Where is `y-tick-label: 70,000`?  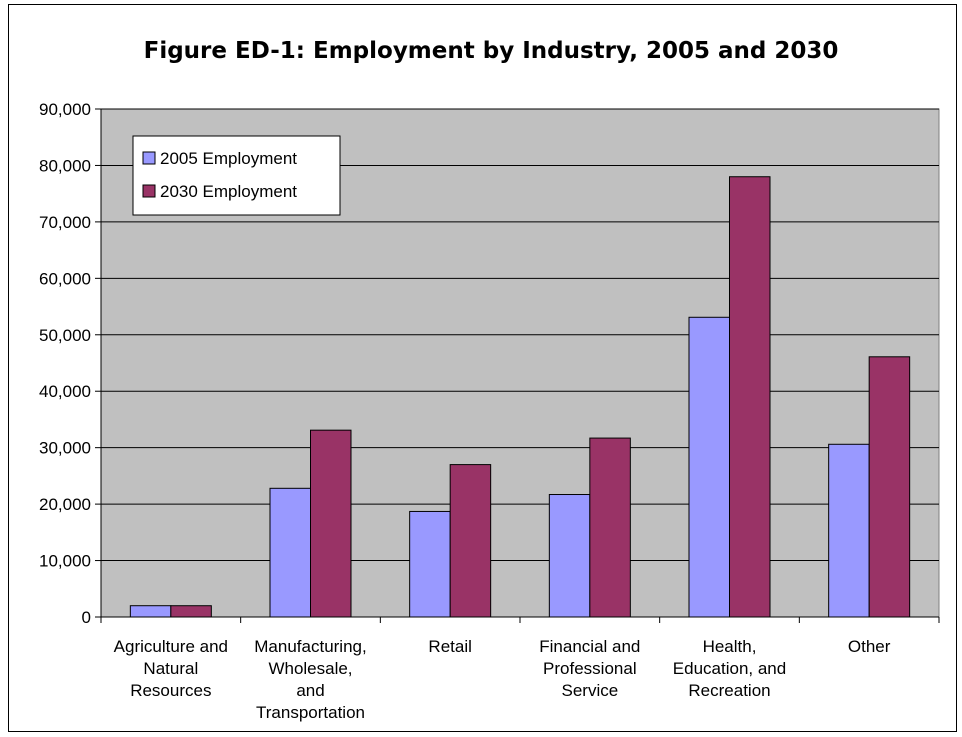
y-tick-label: 70,000 is located at coordinates (65, 222).